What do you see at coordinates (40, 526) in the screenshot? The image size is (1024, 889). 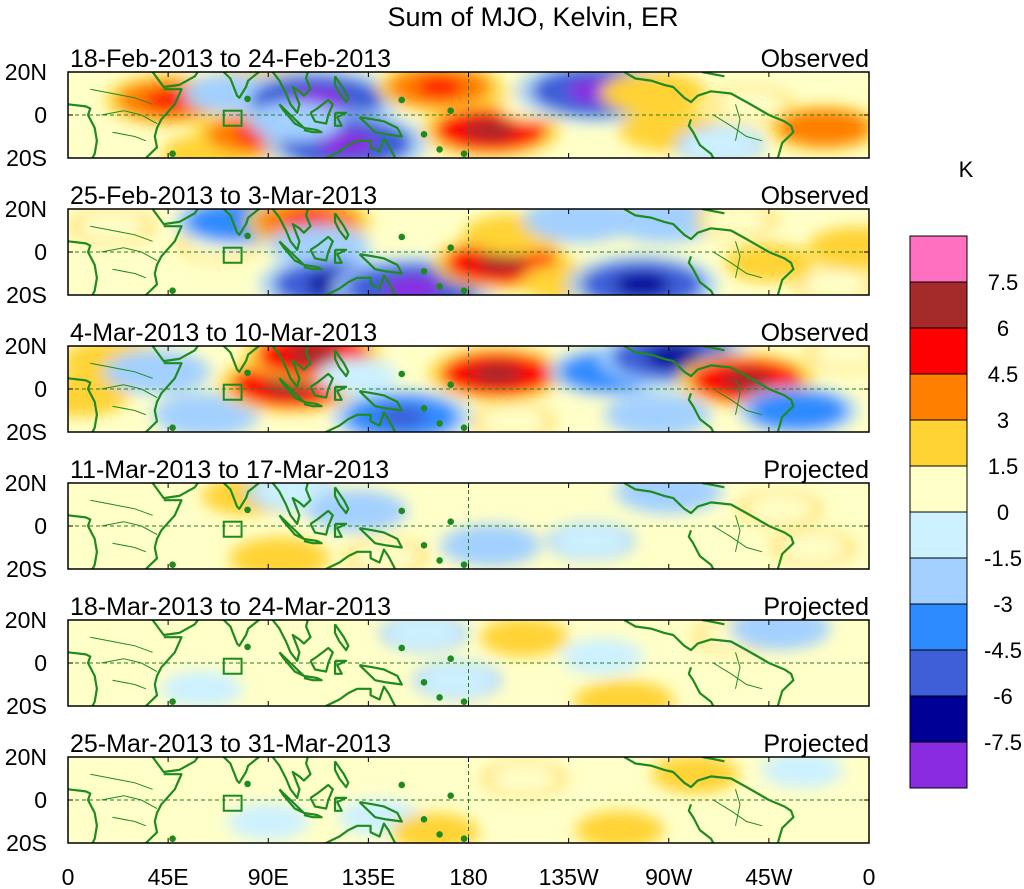 I see `y-tick-label: 0` at bounding box center [40, 526].